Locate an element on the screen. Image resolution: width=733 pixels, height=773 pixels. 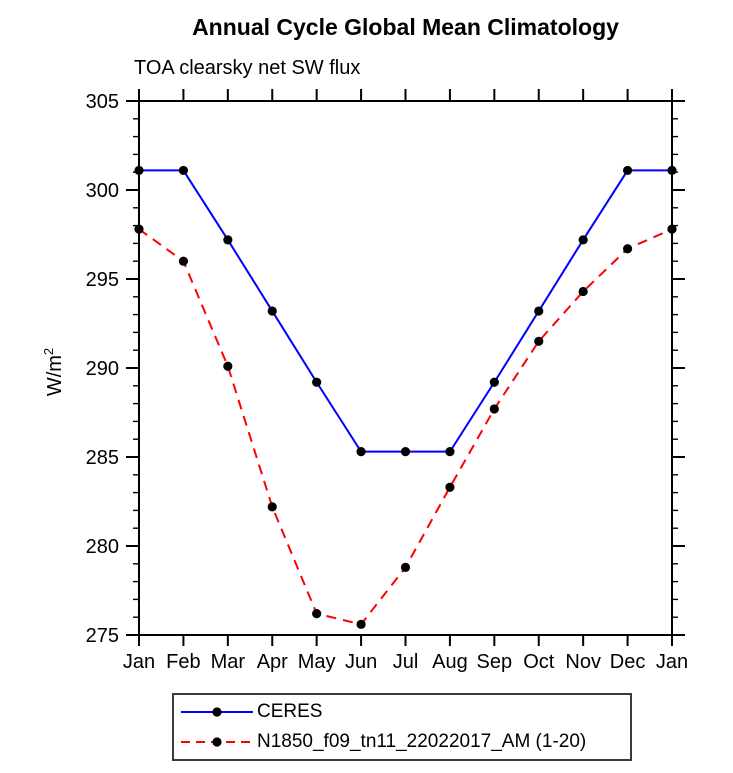
x-axis-tick-label: Mar is located at coordinates (228, 662).